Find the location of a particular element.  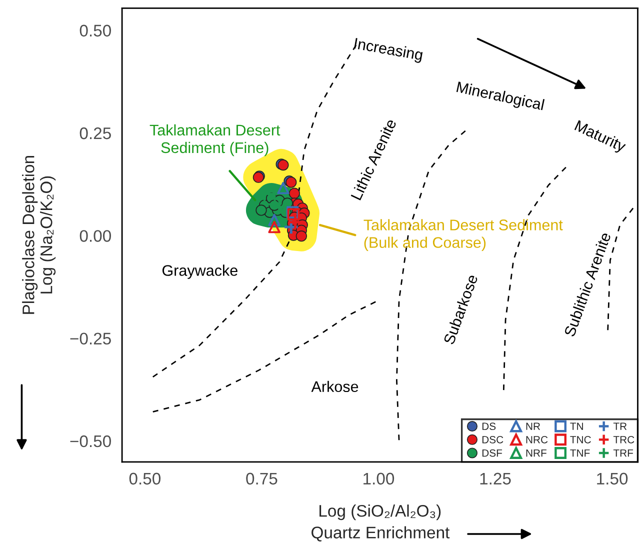

legend-label: TNF is located at coordinates (580, 453).